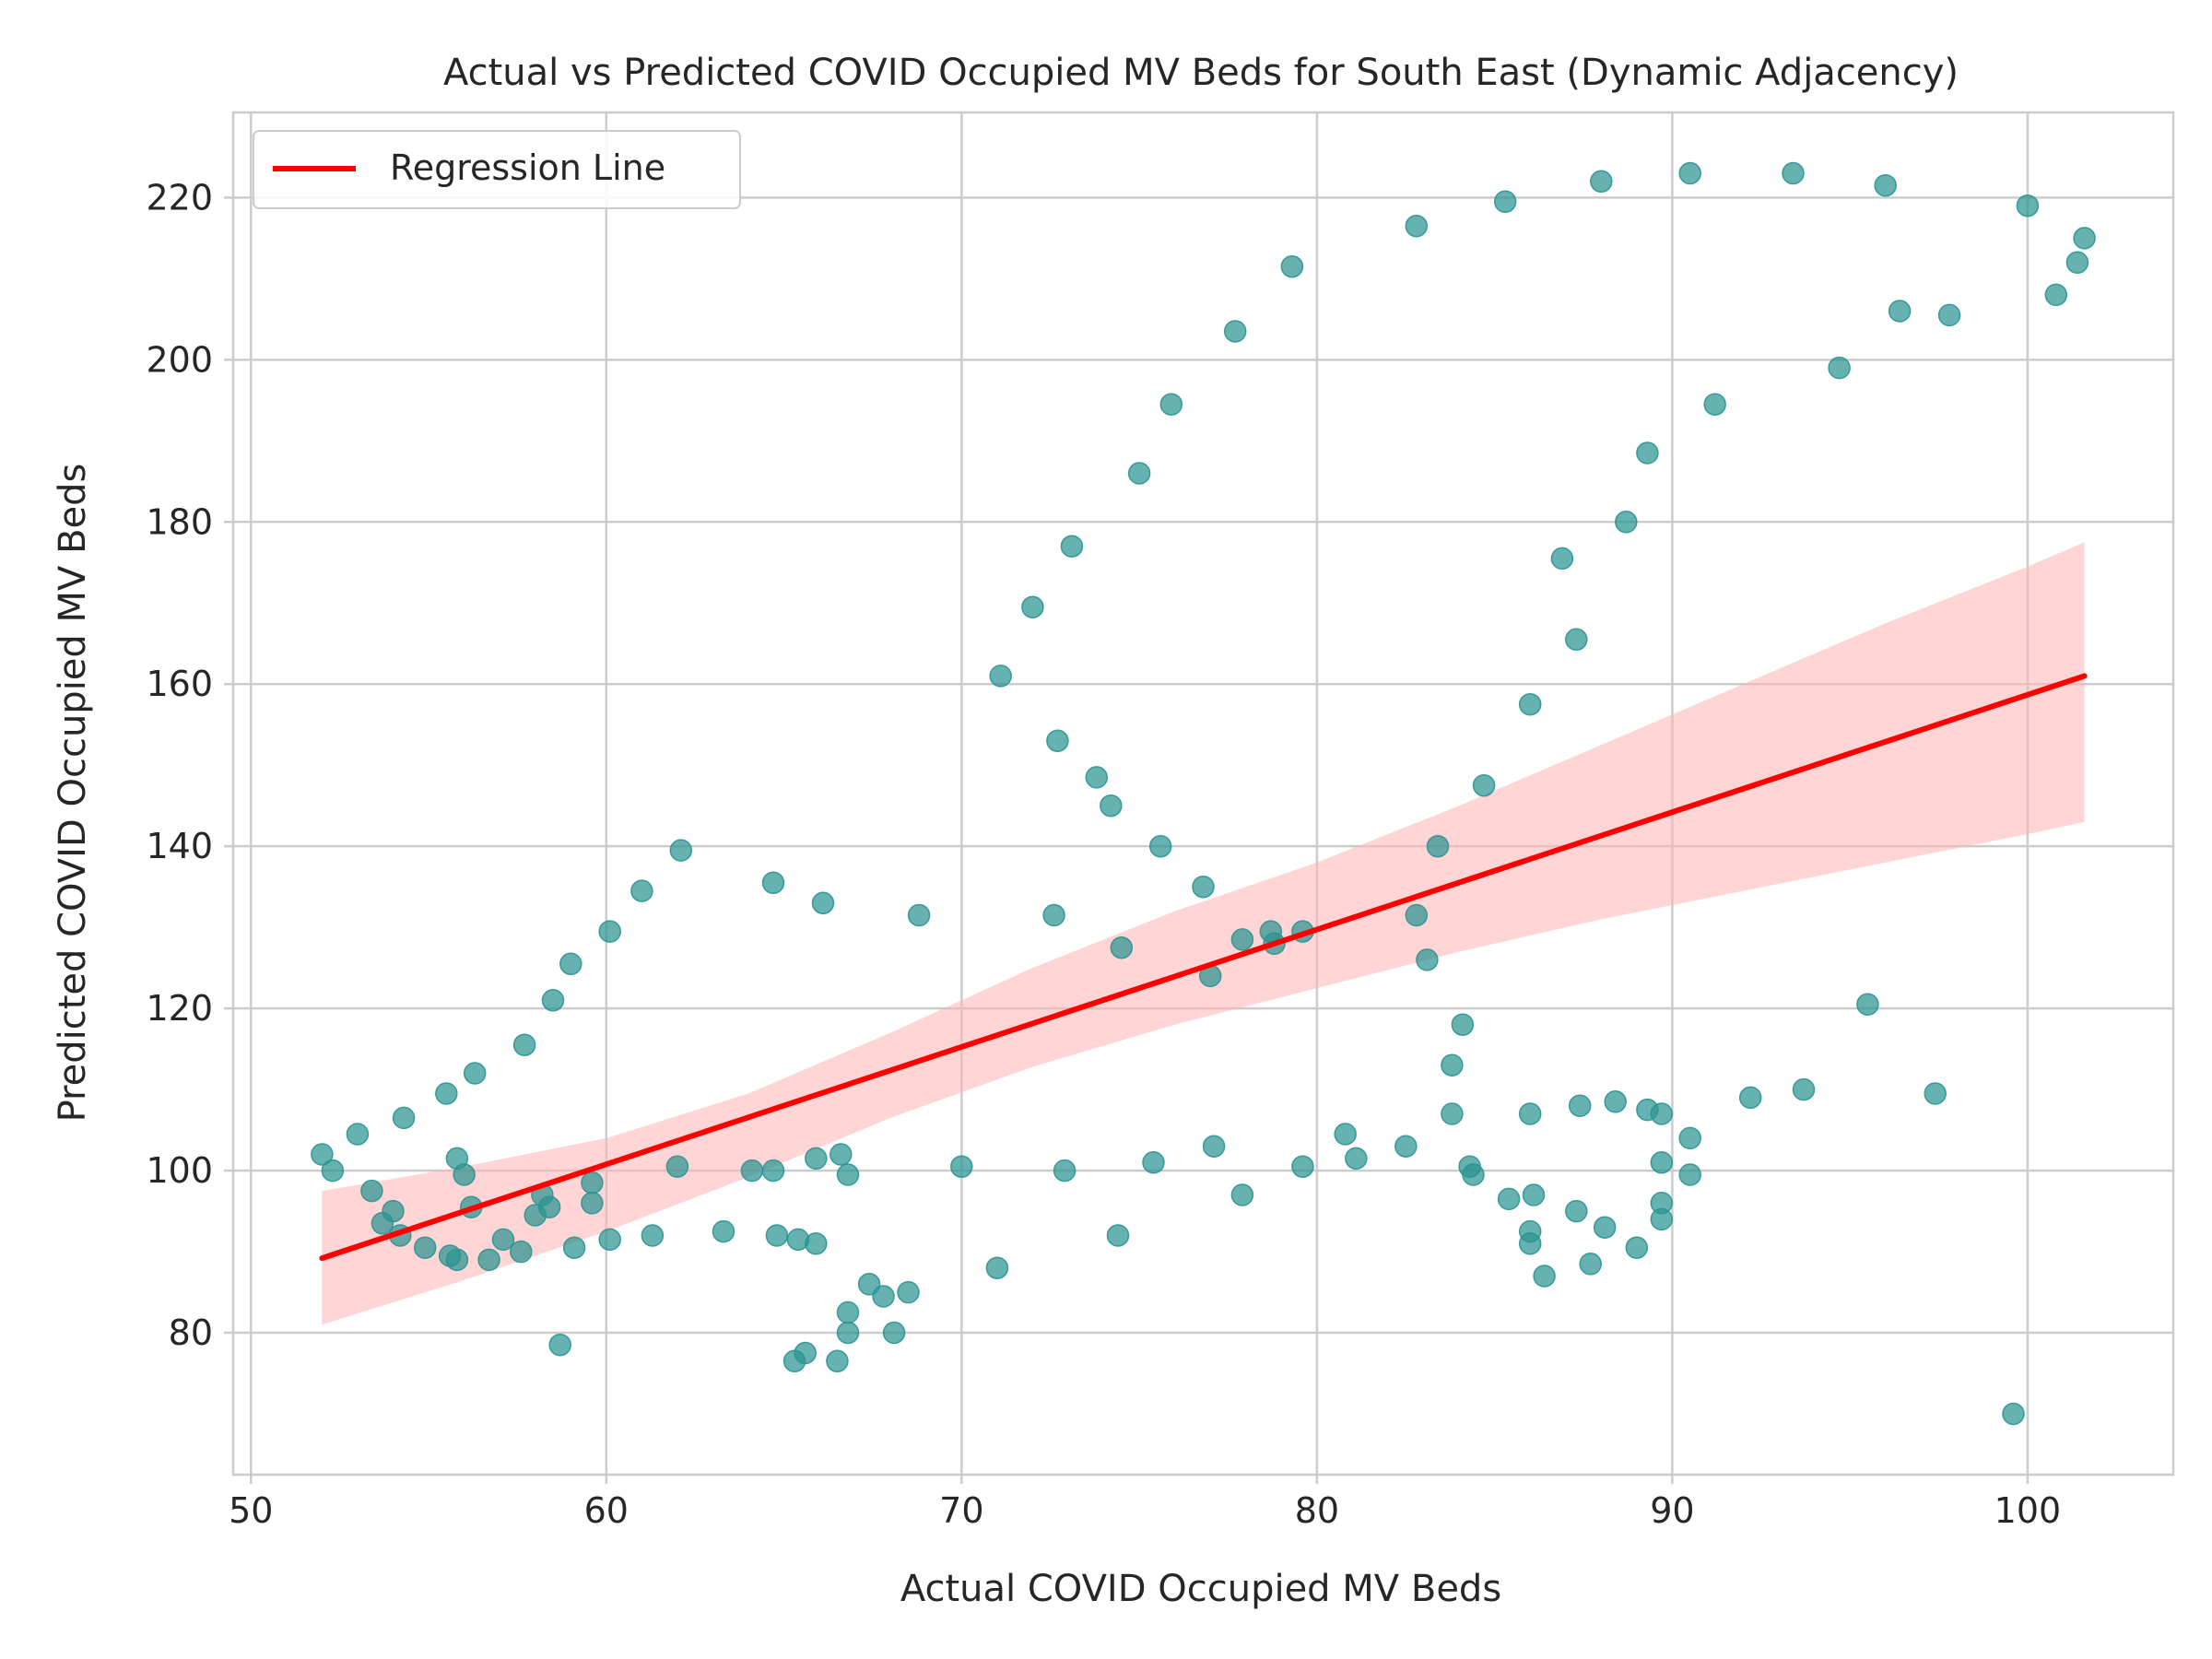  I want to click on x-tick-label: 60, so click(606, 1510).